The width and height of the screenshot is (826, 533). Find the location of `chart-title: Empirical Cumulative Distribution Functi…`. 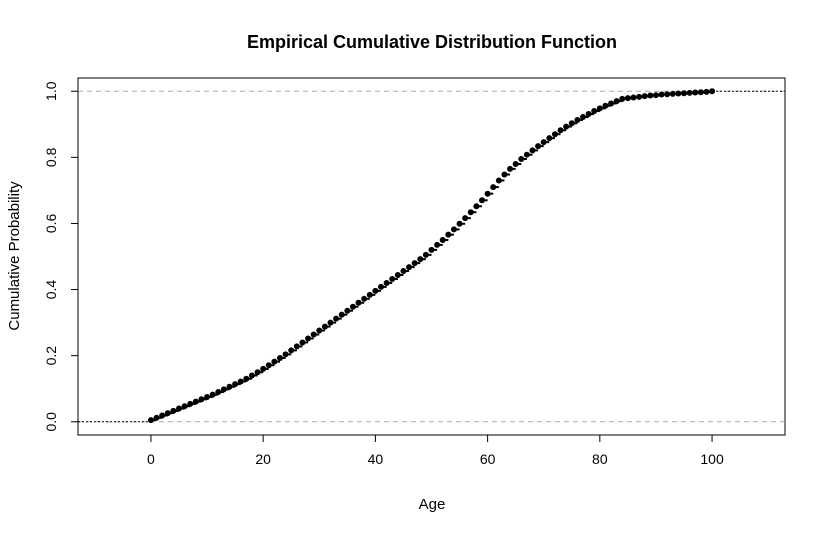

chart-title: Empirical Cumulative Distribution Functi… is located at coordinates (432, 42).